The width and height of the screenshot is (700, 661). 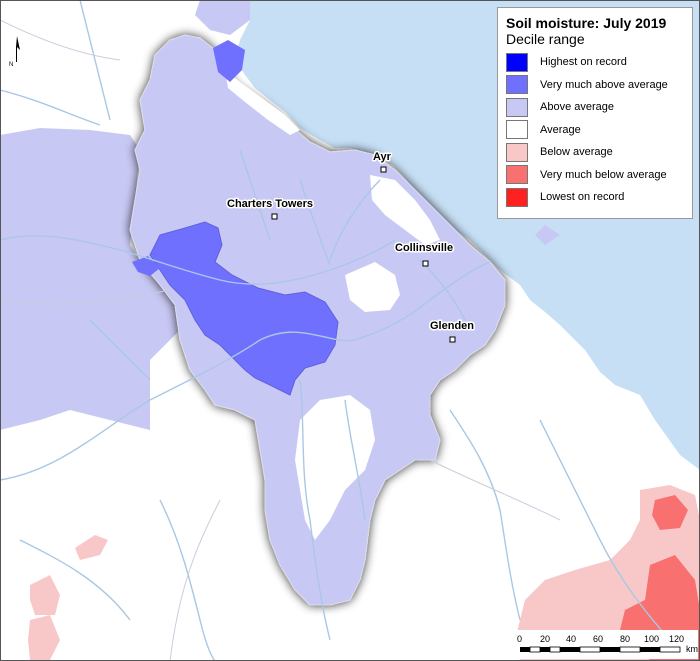 I want to click on legend-subtitle: Decile range, so click(x=545, y=39).